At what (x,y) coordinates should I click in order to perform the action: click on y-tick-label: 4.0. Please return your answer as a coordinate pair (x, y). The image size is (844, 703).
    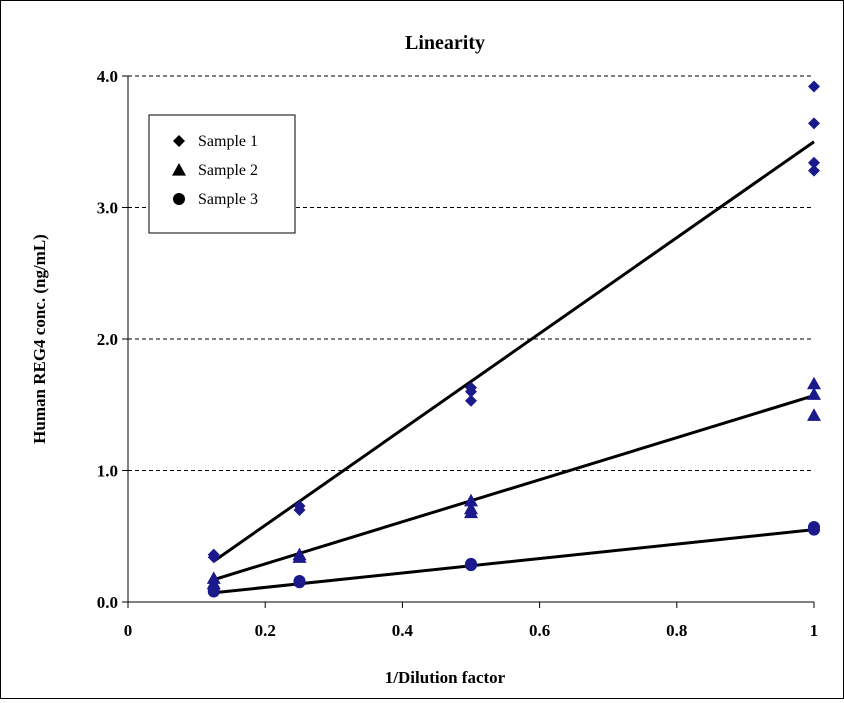
    Looking at the image, I should click on (107, 76).